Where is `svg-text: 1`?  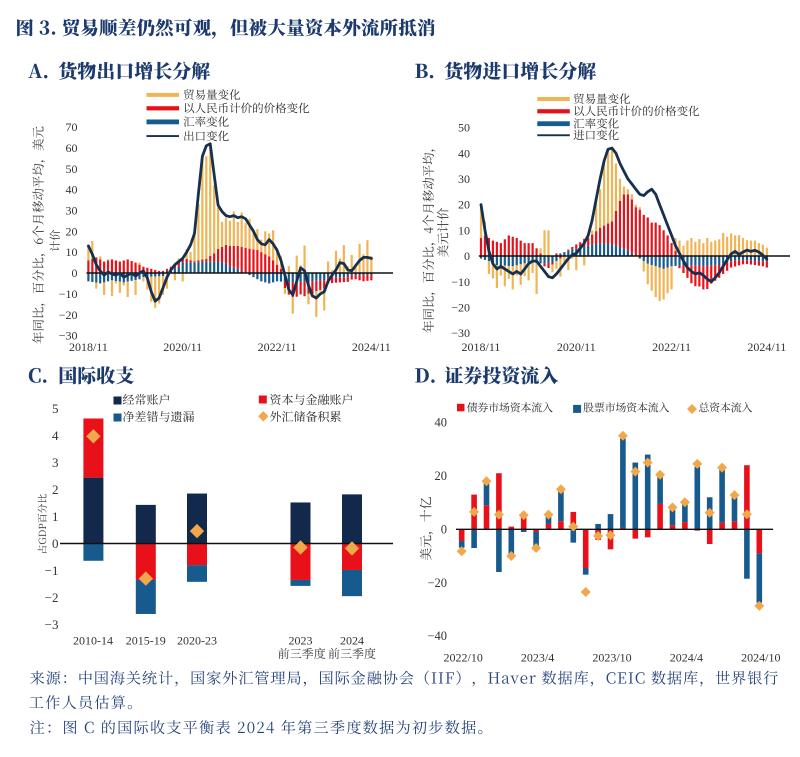 svg-text: 1 is located at coordinates (55, 516).